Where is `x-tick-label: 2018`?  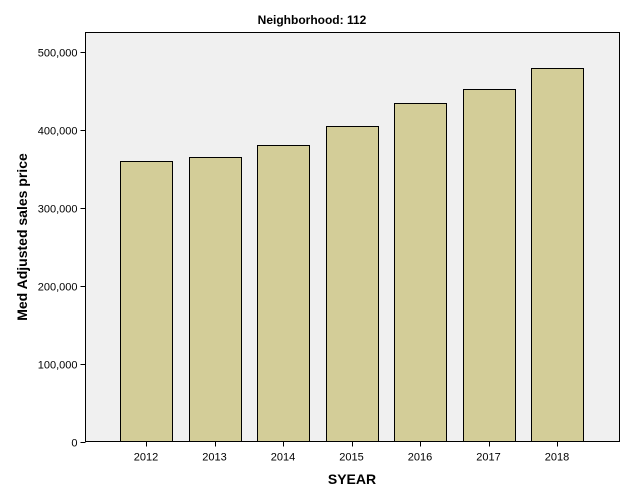 x-tick-label: 2018 is located at coordinates (557, 458).